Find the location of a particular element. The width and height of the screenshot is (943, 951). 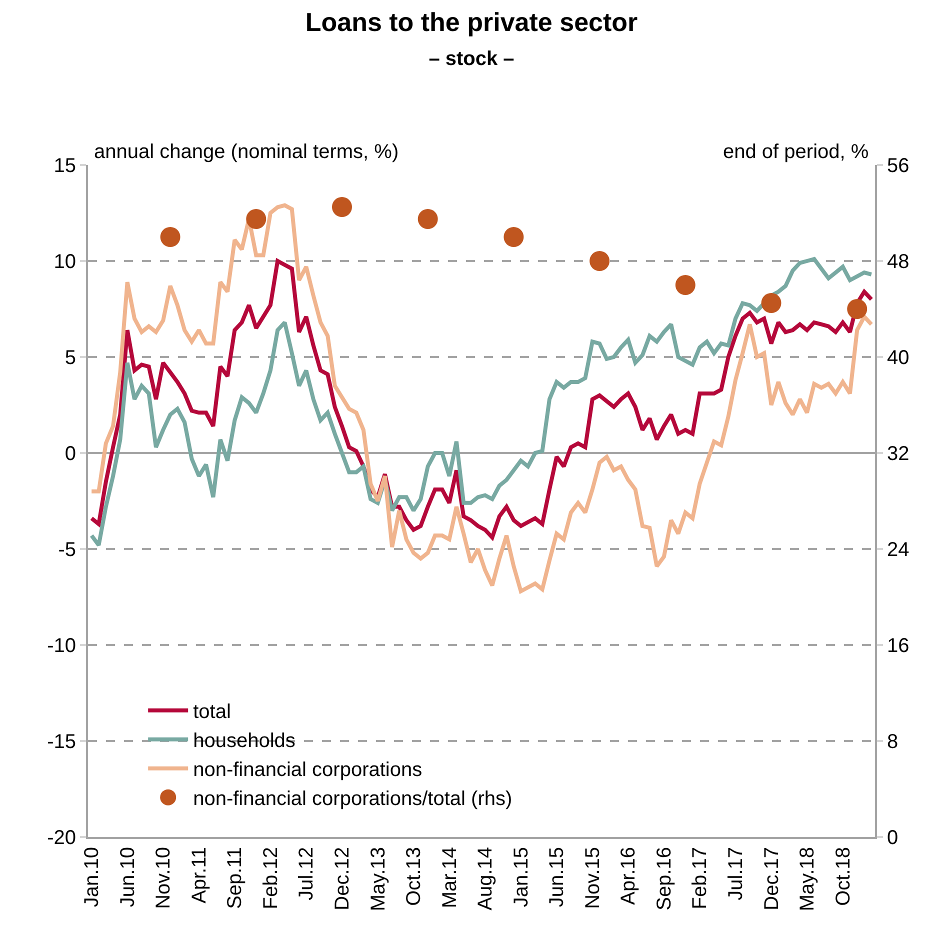

x-tick-label: Apr.16 is located at coordinates (629, 876).